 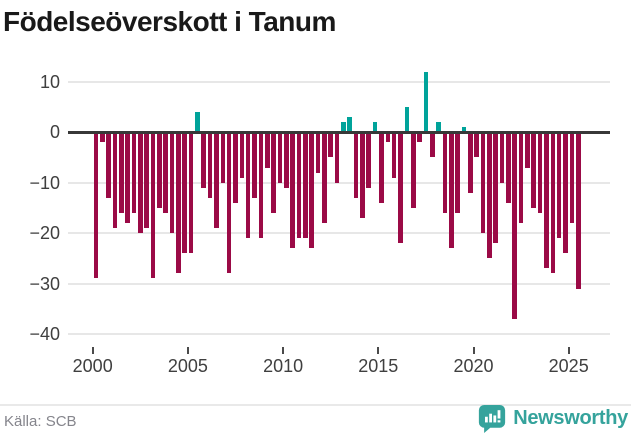 What do you see at coordinates (381, 167) in the screenshot?
I see `bar-2015-p1` at bounding box center [381, 167].